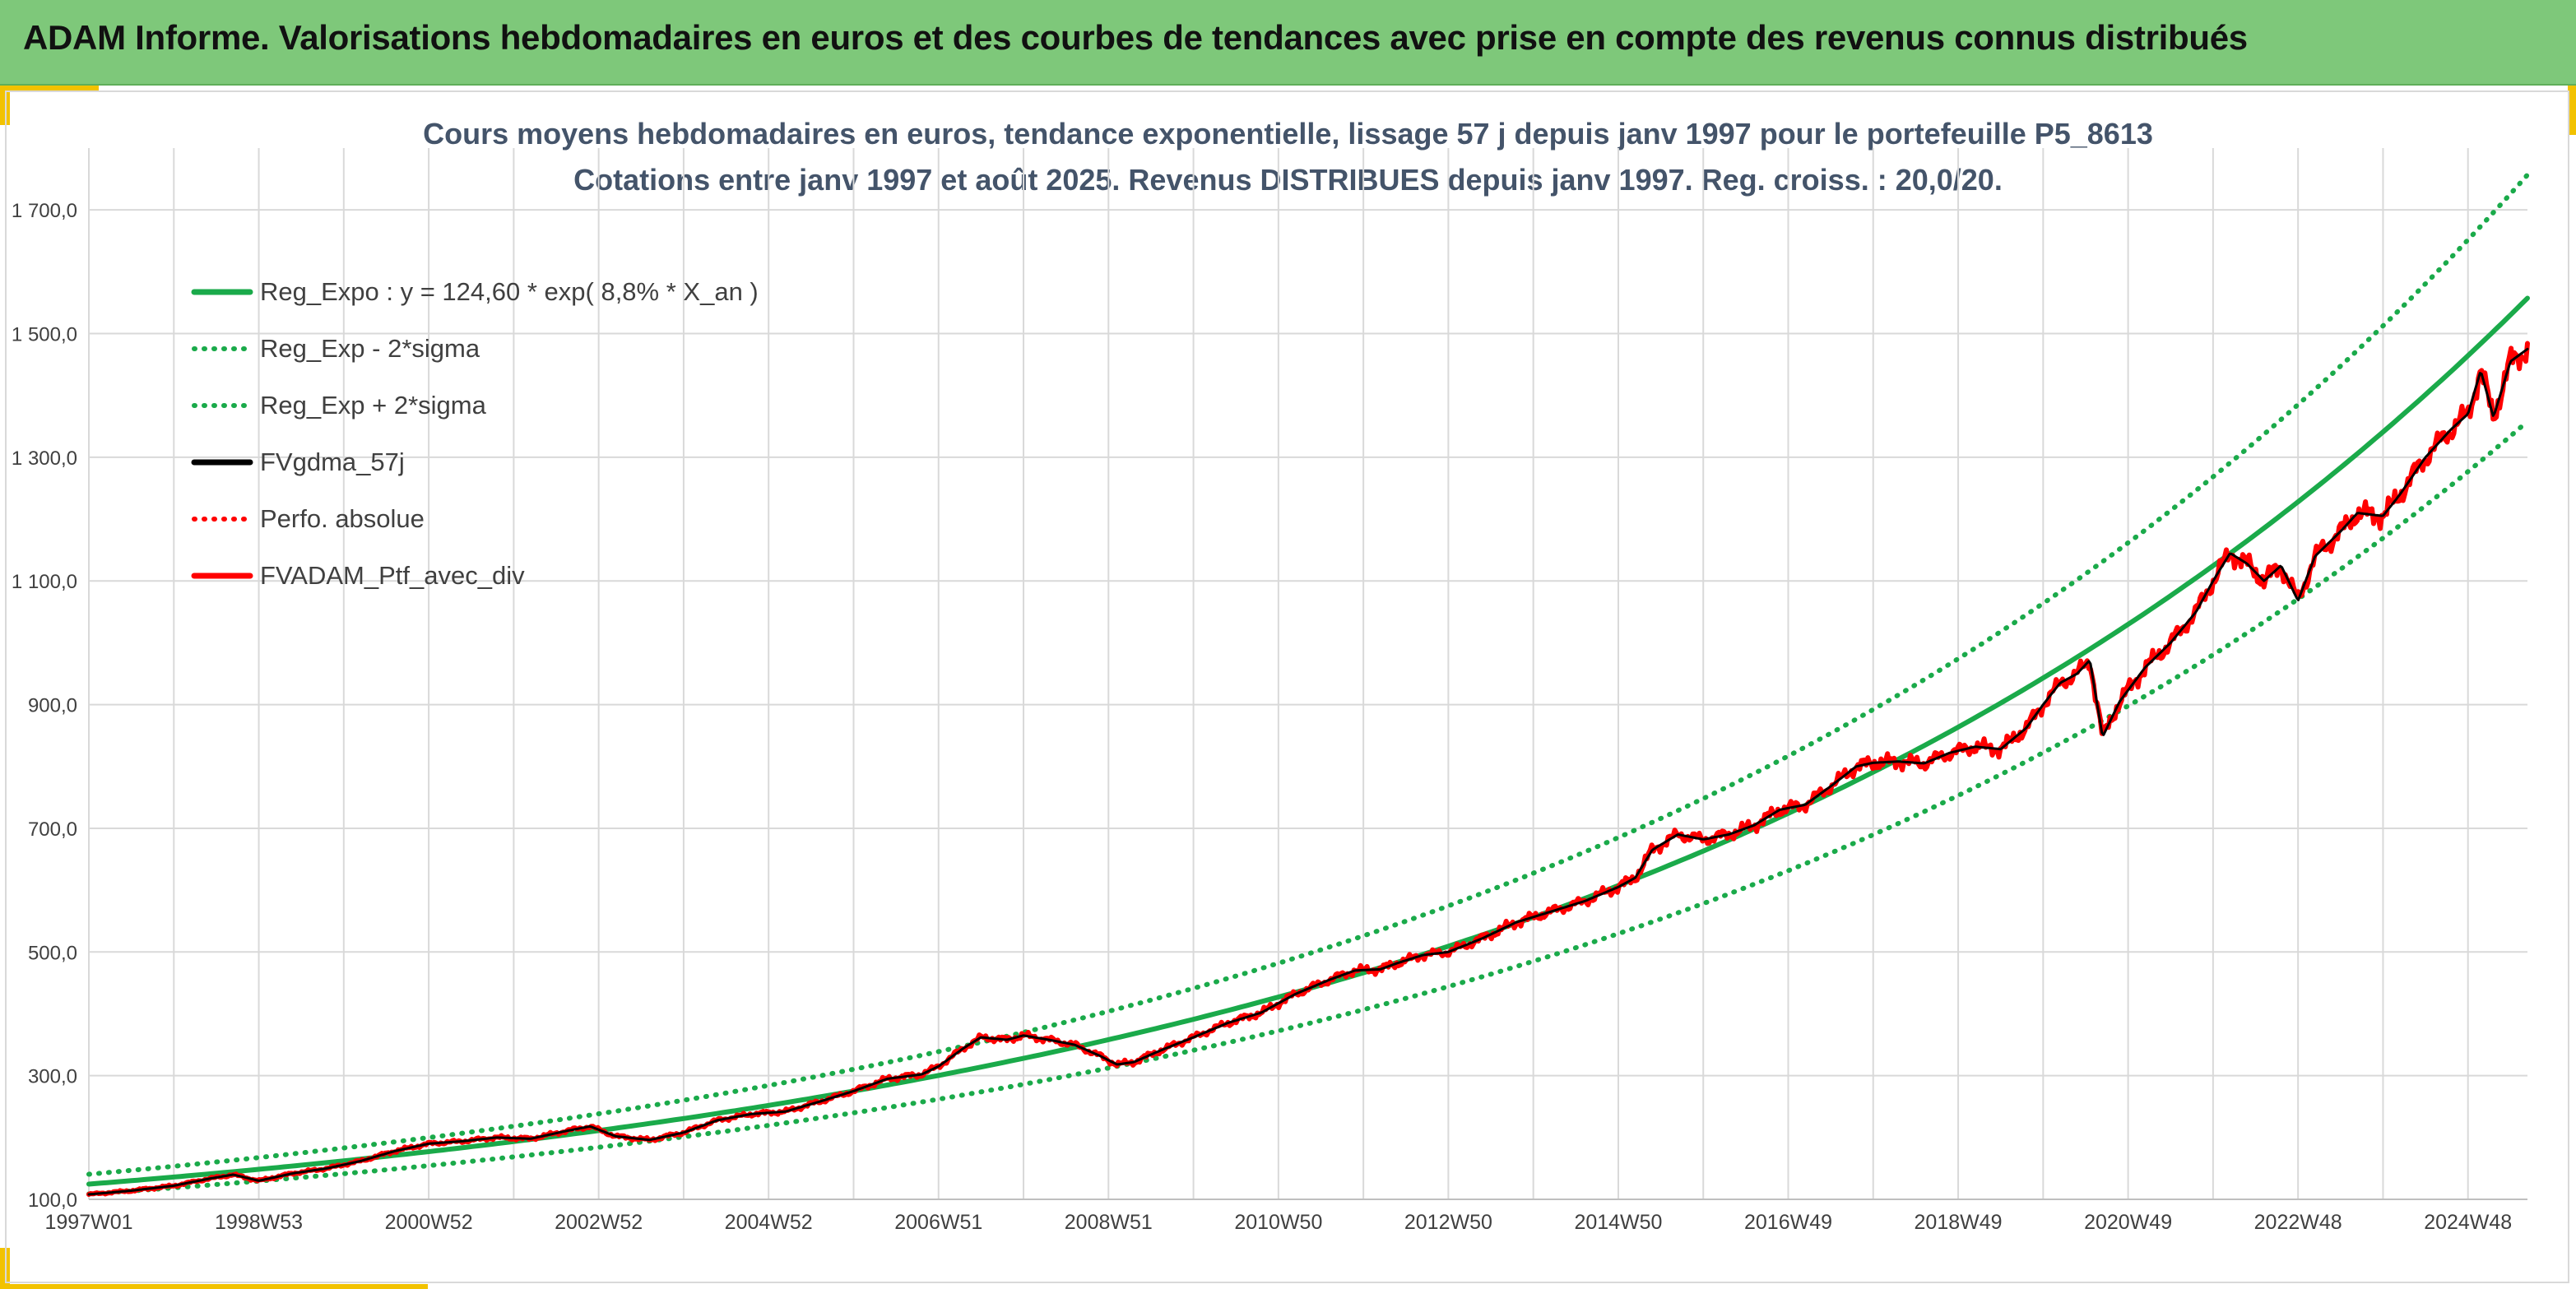  I want to click on x-tick-label: 2014W50, so click(1618, 1222).